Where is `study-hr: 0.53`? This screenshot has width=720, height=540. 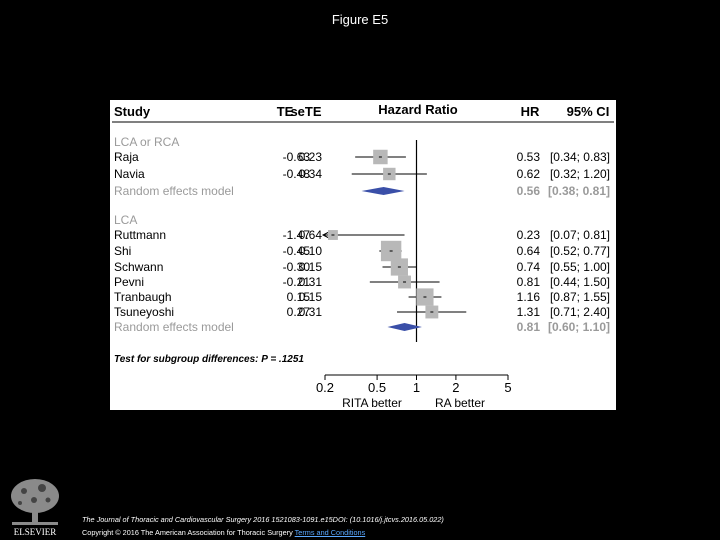
study-hr: 0.53 is located at coordinates (529, 157).